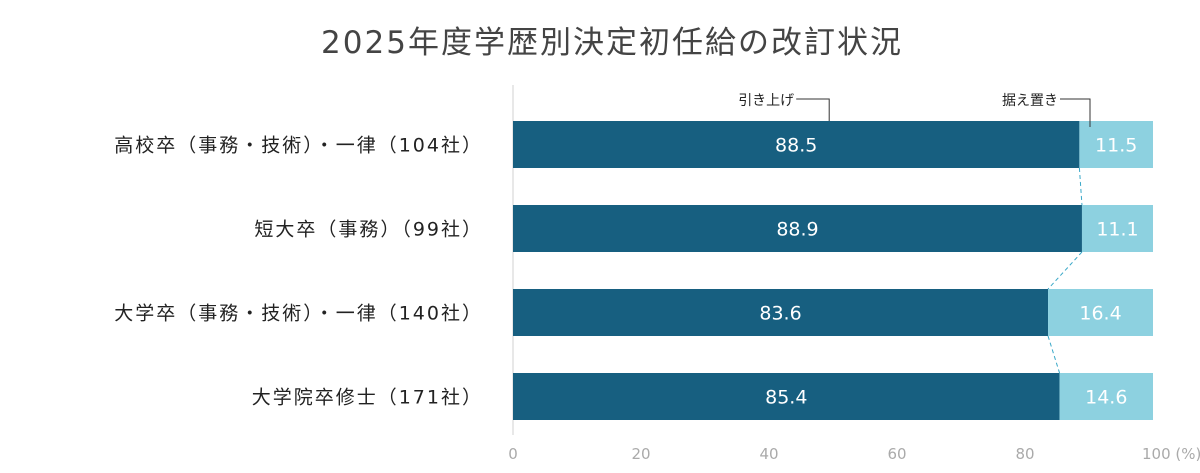  I want to click on data-label: 14.6, so click(1106, 398).